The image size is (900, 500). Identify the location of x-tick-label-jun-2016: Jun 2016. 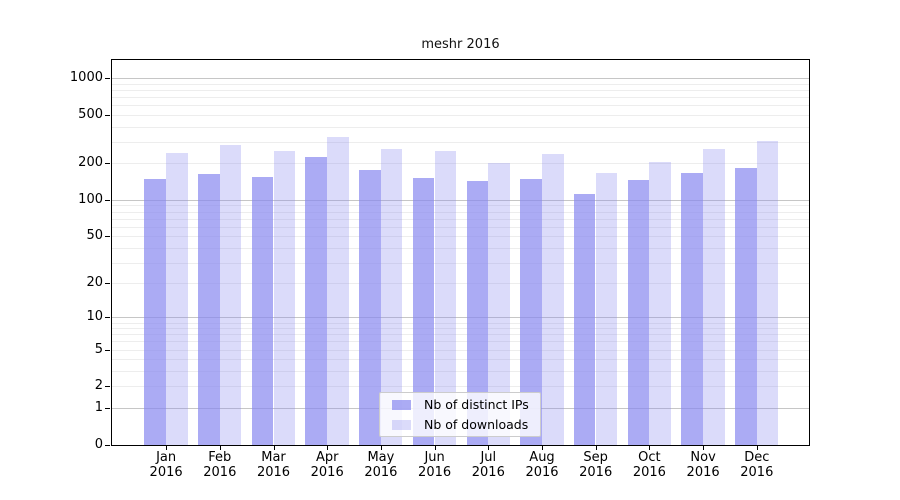
(435, 465).